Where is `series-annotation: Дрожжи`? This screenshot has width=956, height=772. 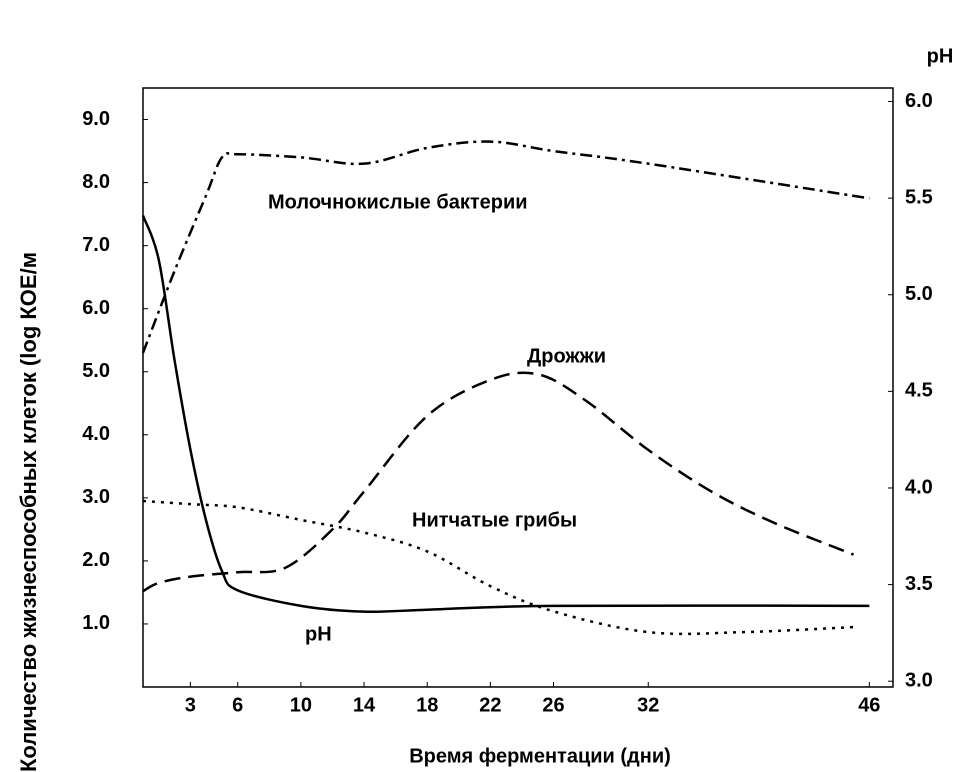 series-annotation: Дрожжи is located at coordinates (566, 356).